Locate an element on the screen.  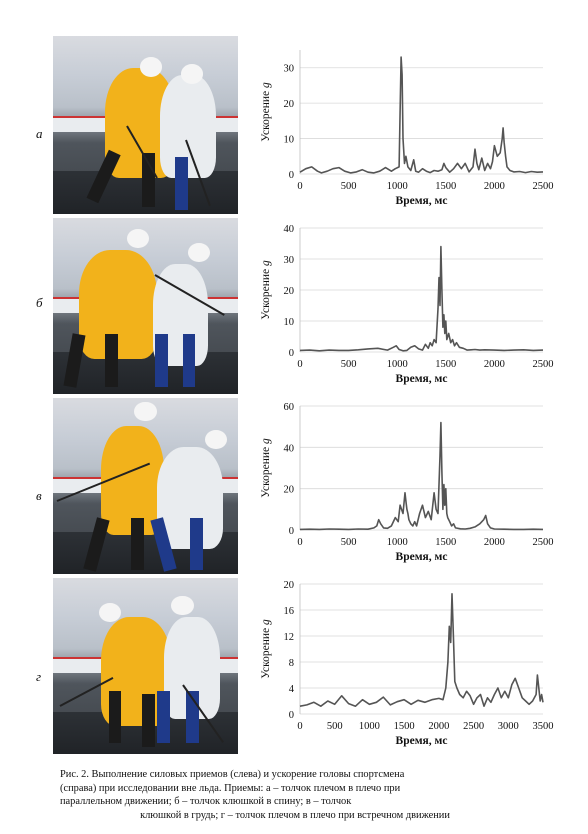
row-letter-a: а is located at coordinates (39, 133).